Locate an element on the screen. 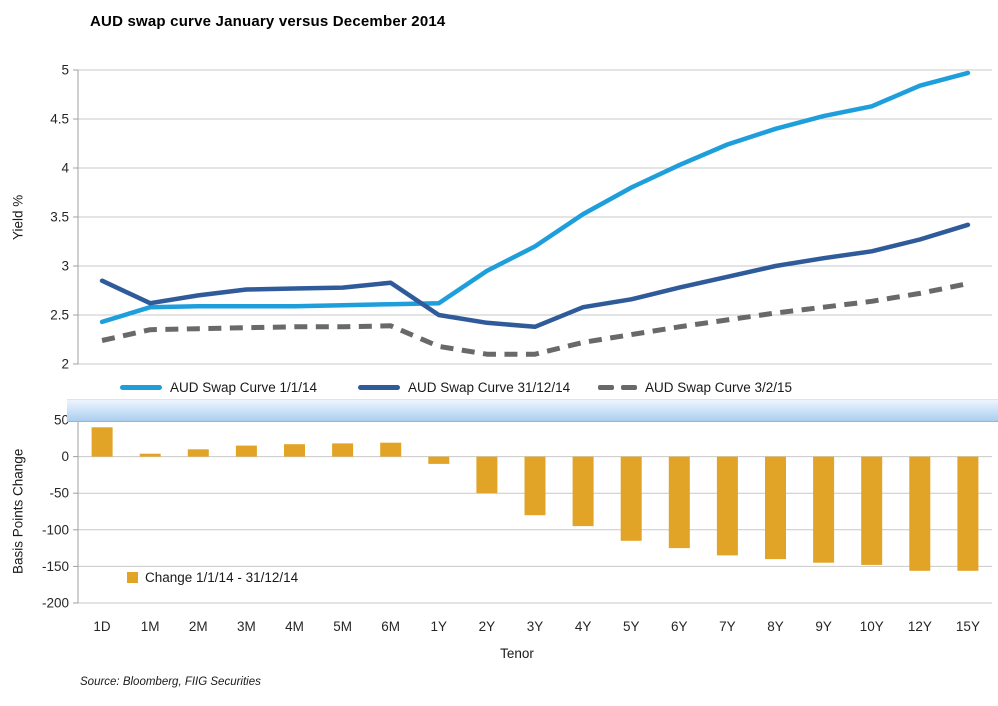 Image resolution: width=998 pixels, height=706 pixels. legend-label: Change 1/1/14 - 31/12/14 is located at coordinates (222, 577).